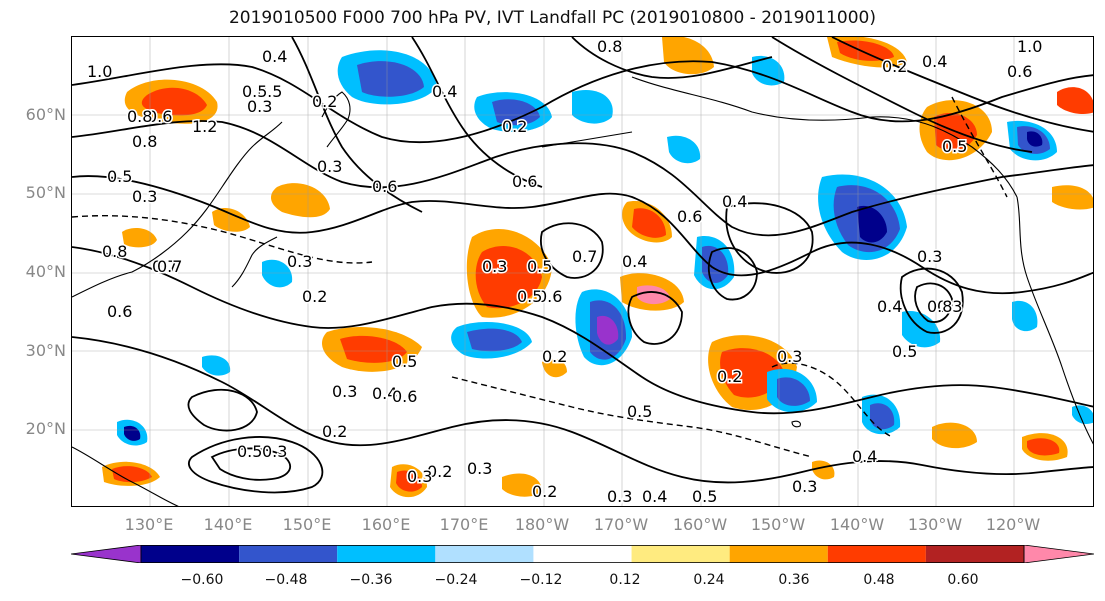  Describe the element at coordinates (456, 580) in the screenshot. I see `colorbar-tick: −0.24` at that location.